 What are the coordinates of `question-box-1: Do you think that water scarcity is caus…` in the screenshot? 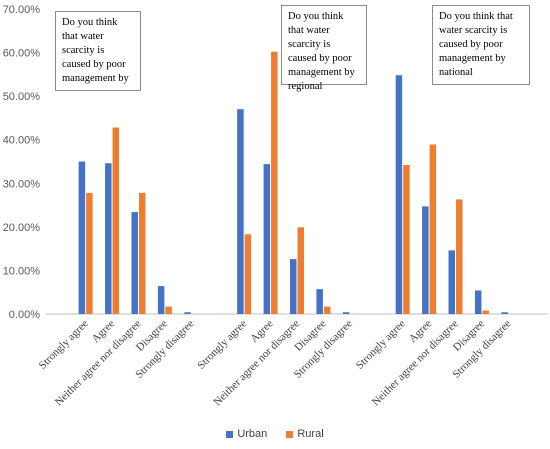 It's located at (98, 51).